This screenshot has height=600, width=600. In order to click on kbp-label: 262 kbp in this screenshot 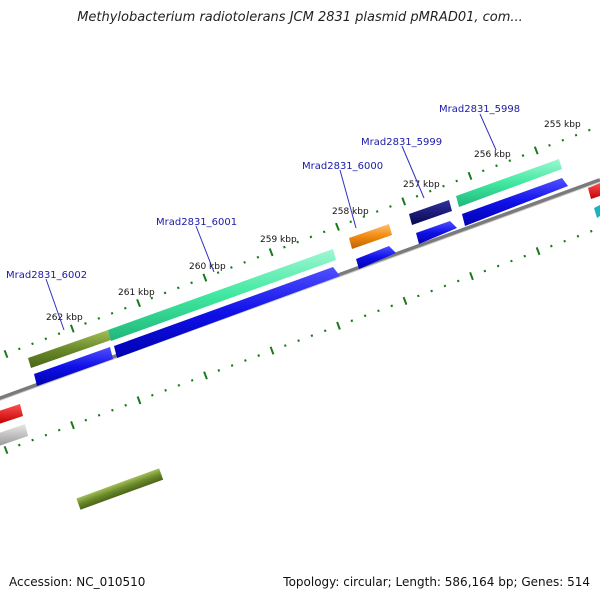, I will do `click(64, 318)`.